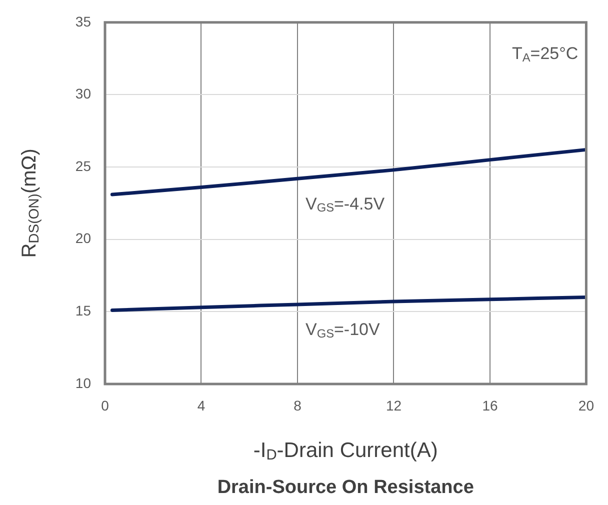  What do you see at coordinates (83, 21) in the screenshot?
I see `y-tick-label: 35` at bounding box center [83, 21].